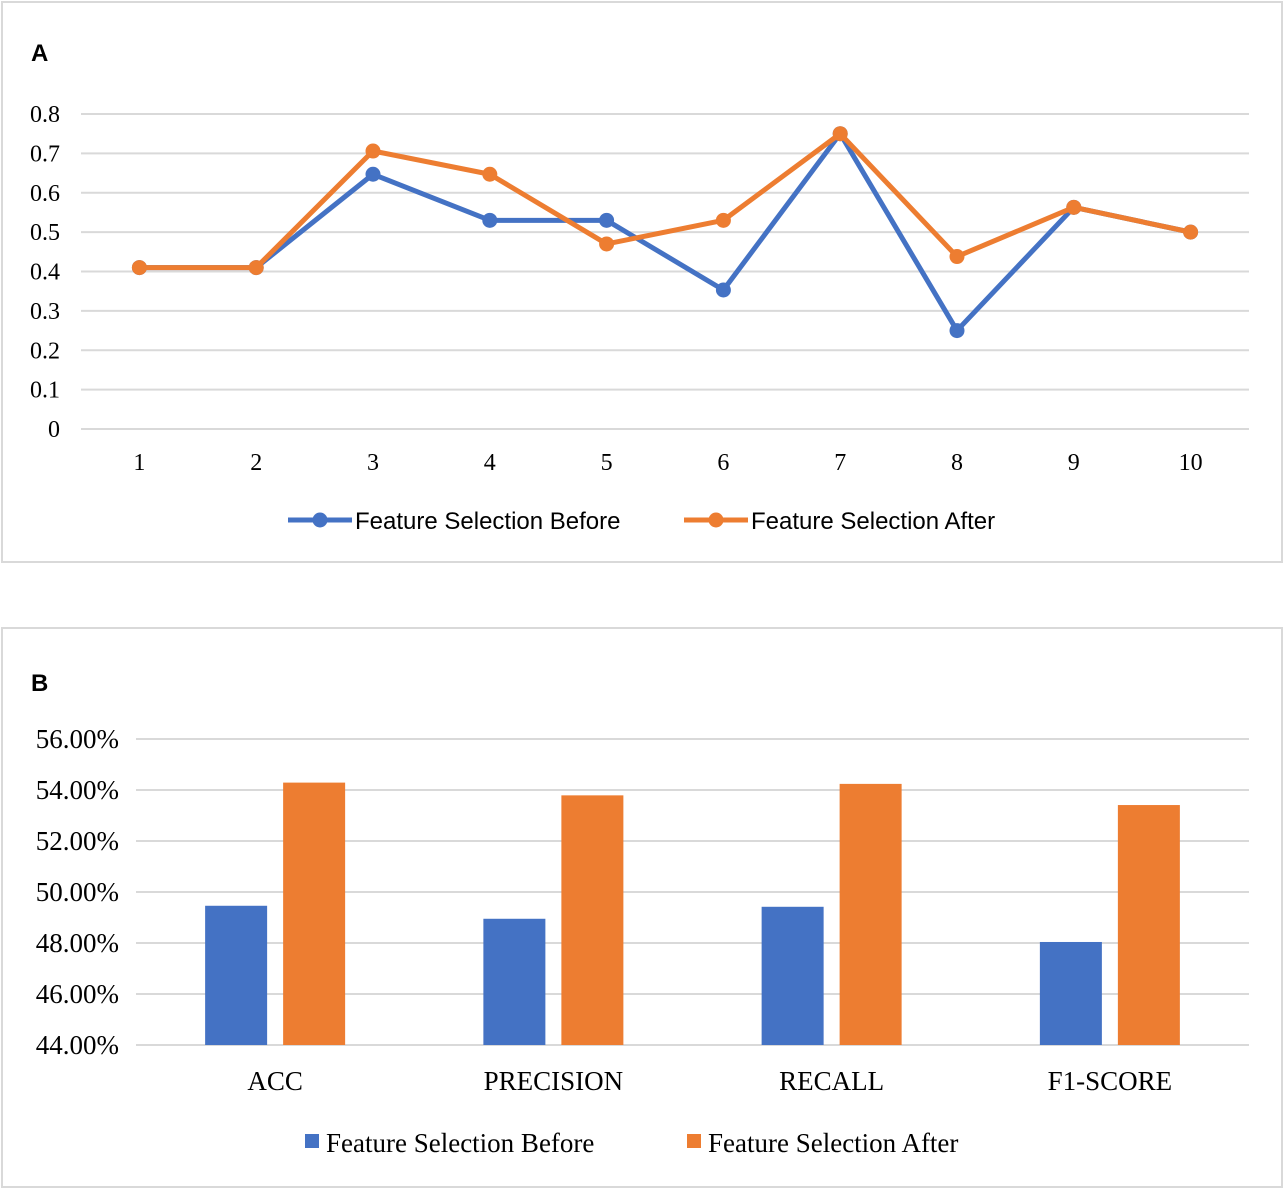 This screenshot has width=1284, height=1190. I want to click on legend-swatch-before, so click(312, 1141).